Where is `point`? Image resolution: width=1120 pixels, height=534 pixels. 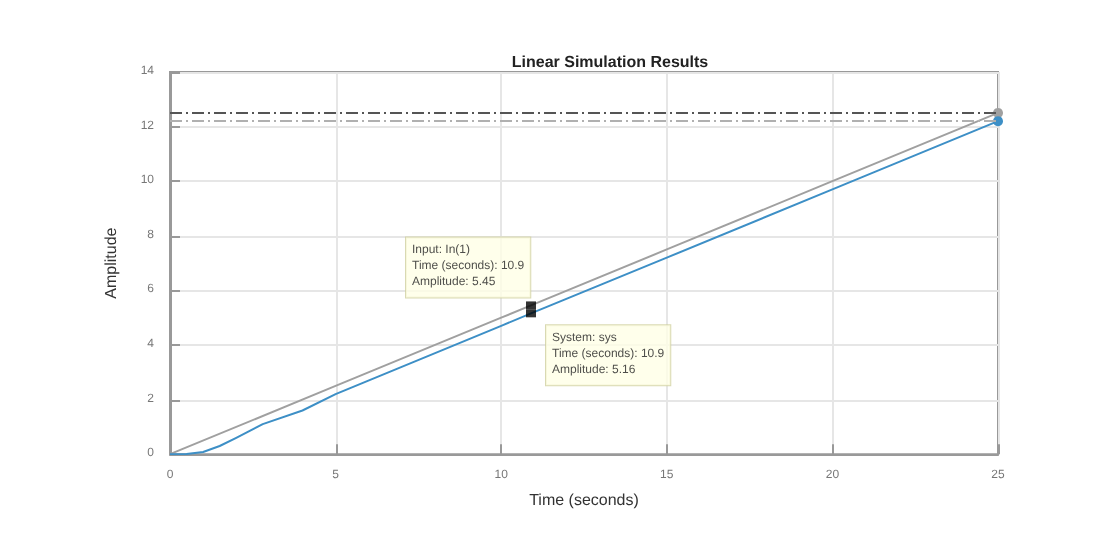
point is located at coordinates (998, 121).